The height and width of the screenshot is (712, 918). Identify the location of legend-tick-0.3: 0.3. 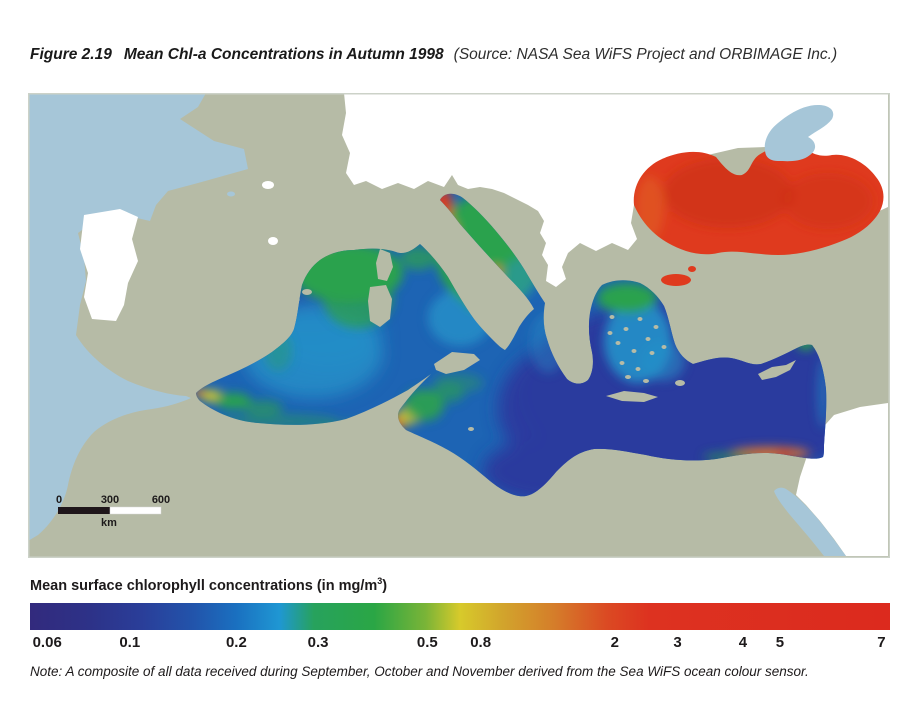
(318, 642).